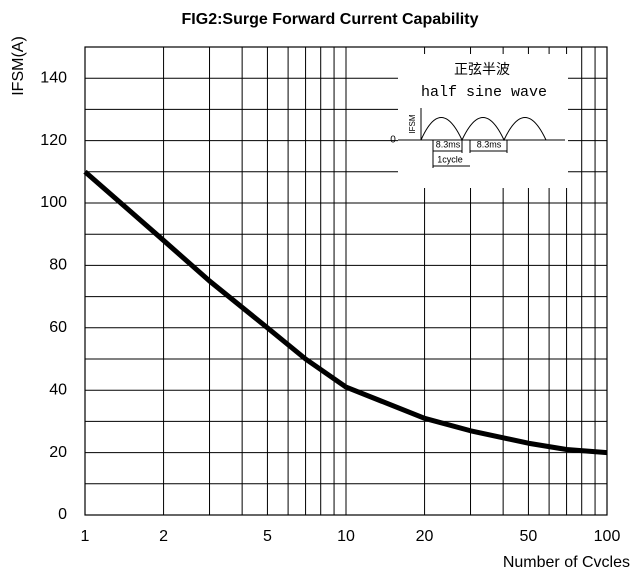 The width and height of the screenshot is (634, 577). I want to click on chart-title: FIG2:Surge Forward Current Capability, so click(330, 19).